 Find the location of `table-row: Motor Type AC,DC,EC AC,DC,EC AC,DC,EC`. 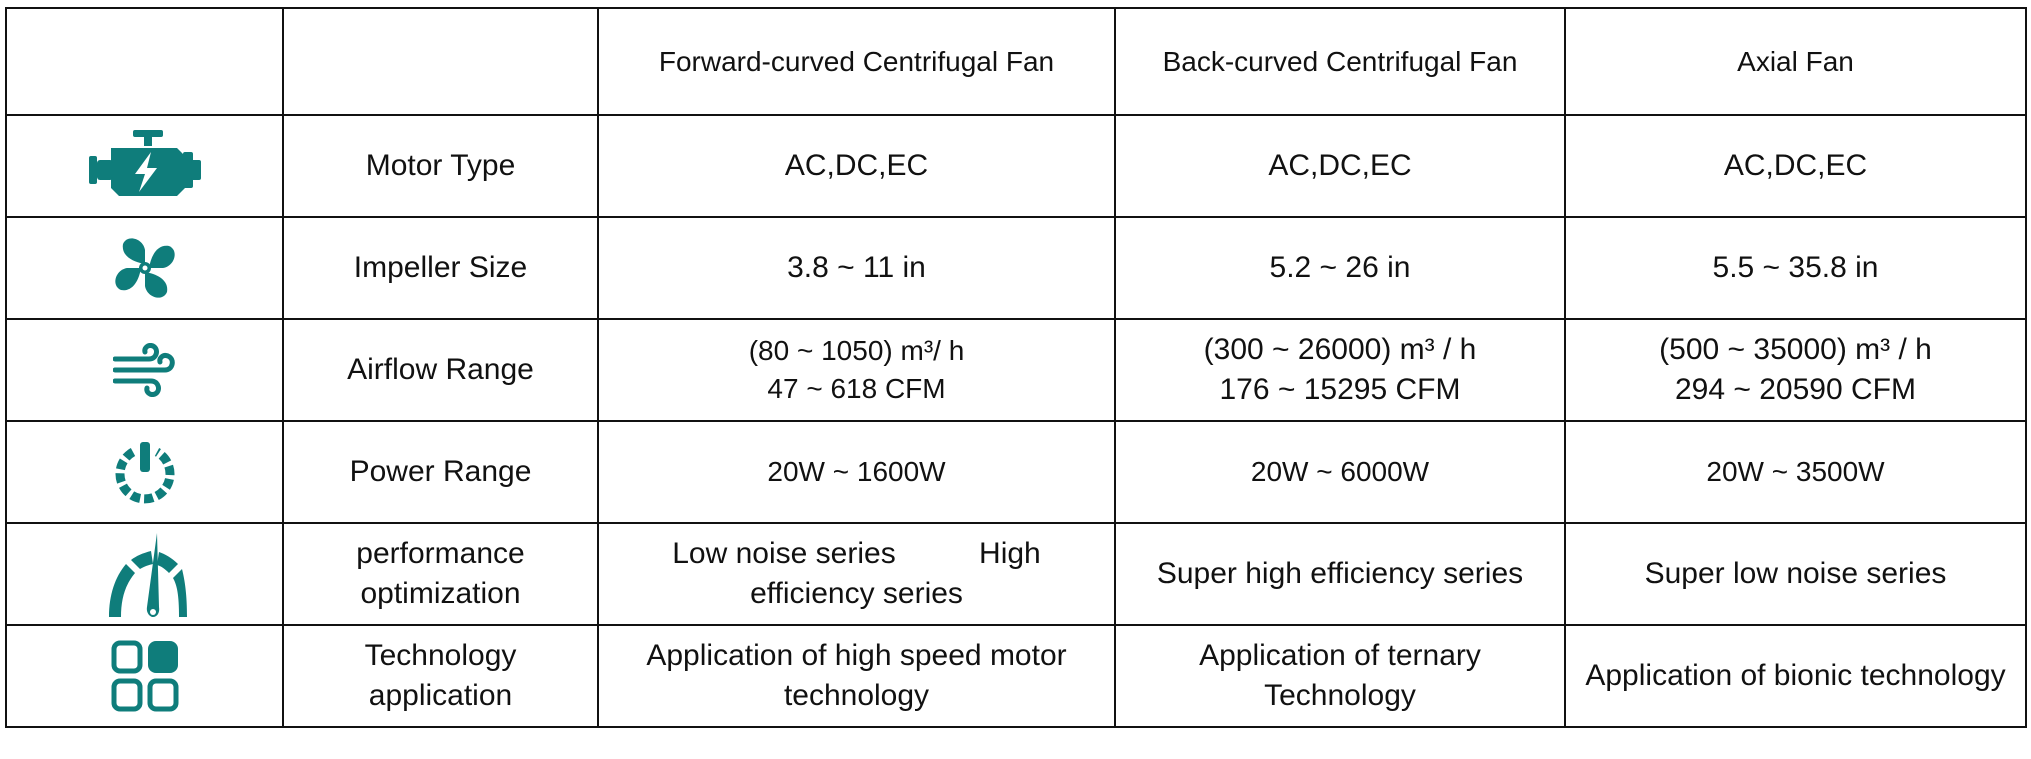

table-row: Motor Type AC,DC,EC AC,DC,EC AC,DC,EC is located at coordinates (1016, 166).